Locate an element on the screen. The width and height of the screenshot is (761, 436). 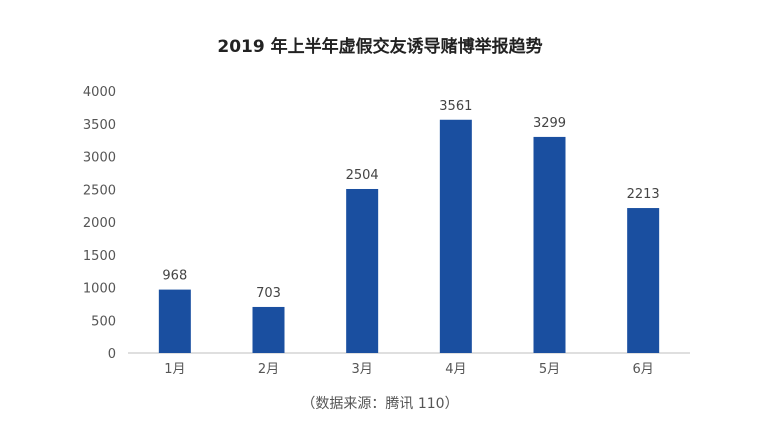
y-tick-label: 2000 is located at coordinates (99, 223).